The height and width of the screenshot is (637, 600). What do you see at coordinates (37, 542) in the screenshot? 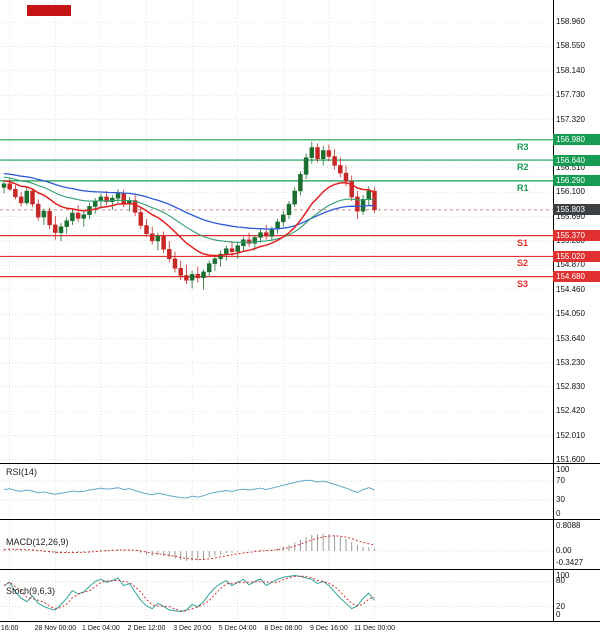
I see `macd-indicator-label: MACD(12,26,9)` at bounding box center [37, 542].